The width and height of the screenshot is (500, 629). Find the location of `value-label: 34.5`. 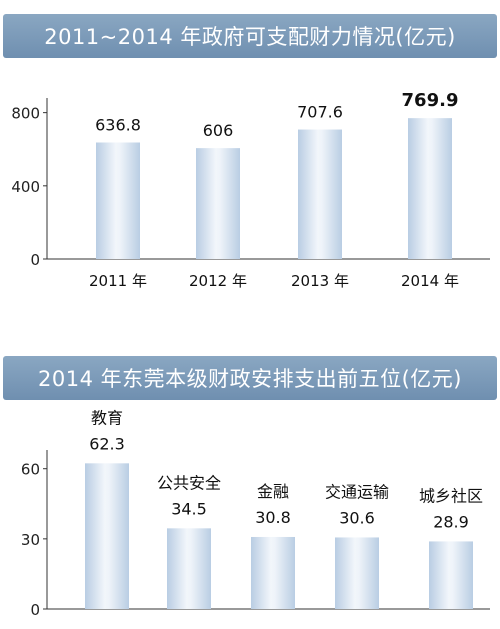

value-label: 34.5 is located at coordinates (189, 508).